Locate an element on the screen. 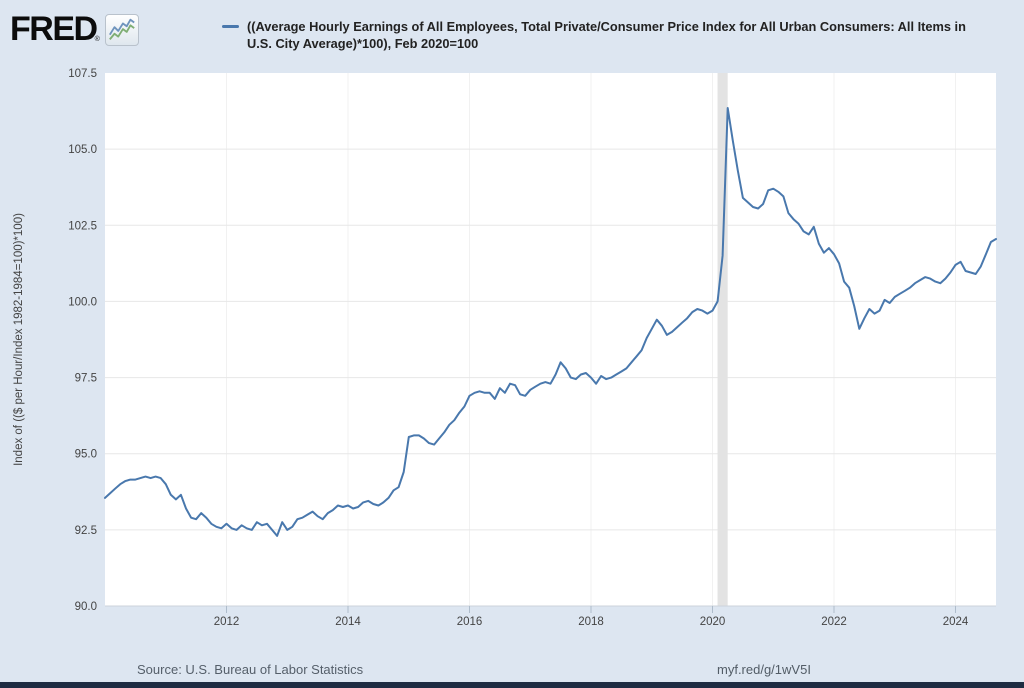  y-tick-label: 95.0 is located at coordinates (86, 455).